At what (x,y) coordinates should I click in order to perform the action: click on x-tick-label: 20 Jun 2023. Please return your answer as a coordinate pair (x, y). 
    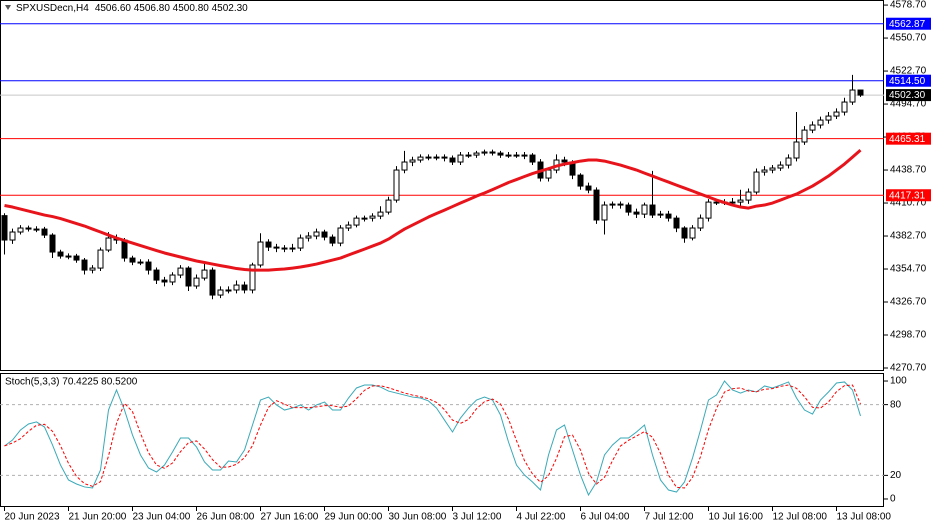
    Looking at the image, I should click on (32, 517).